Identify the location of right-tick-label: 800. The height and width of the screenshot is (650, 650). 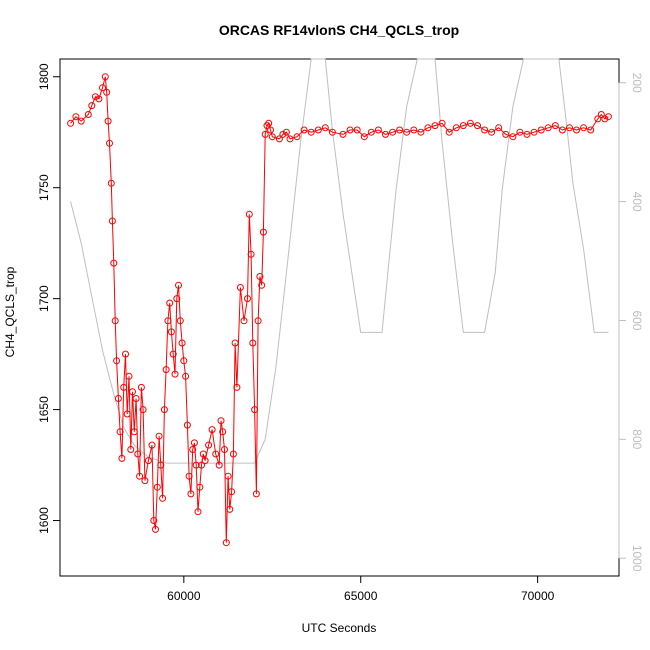
(637, 439).